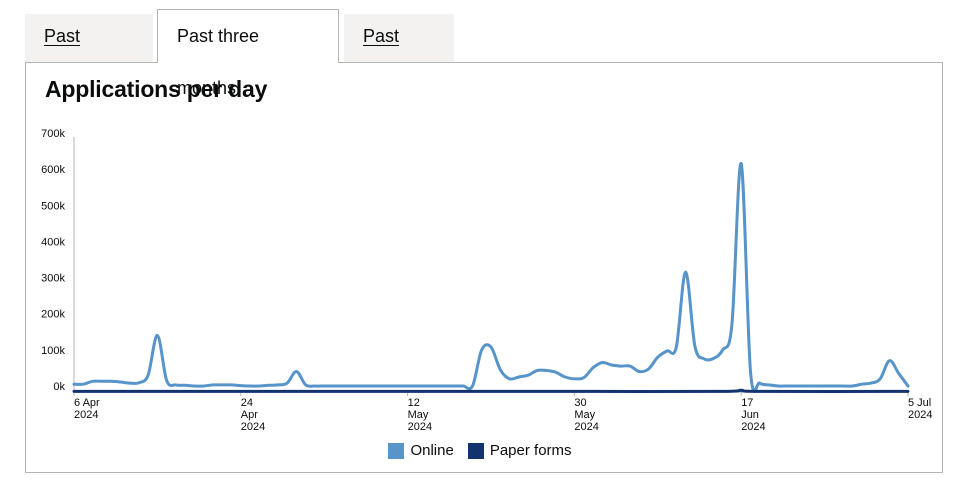  I want to click on x-tick-label: 30 May 2024, so click(586, 415).